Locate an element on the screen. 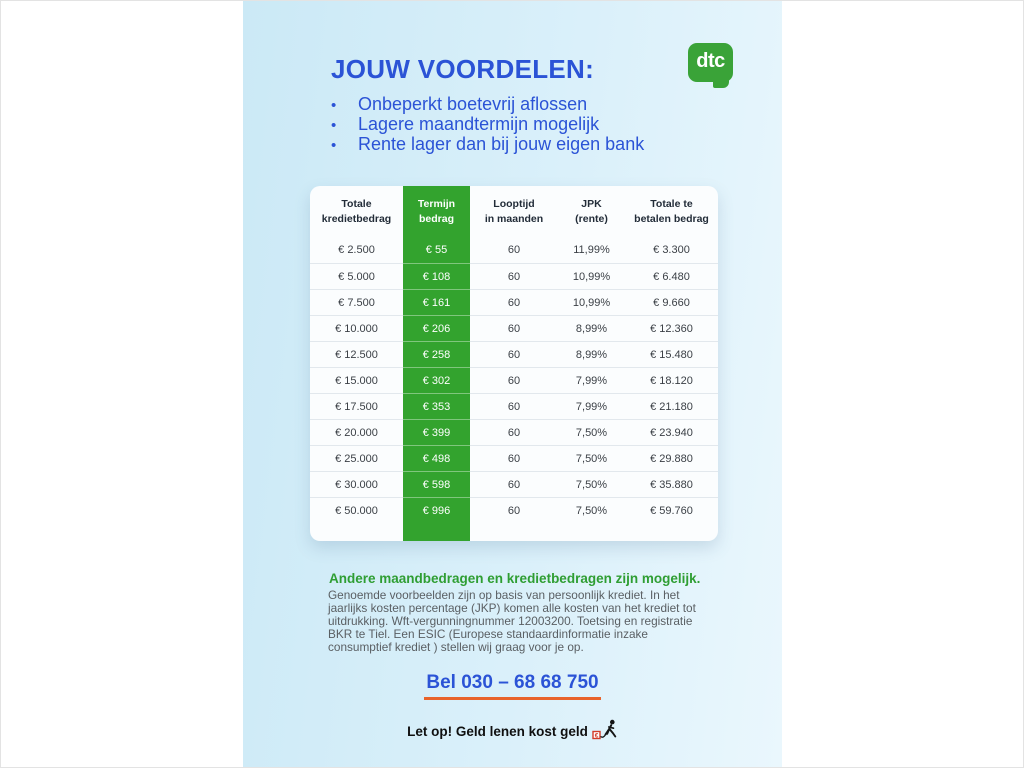 The image size is (1024, 768). table-row: € 25.000 € 498 60 7,50% € 29.880 is located at coordinates (514, 458).